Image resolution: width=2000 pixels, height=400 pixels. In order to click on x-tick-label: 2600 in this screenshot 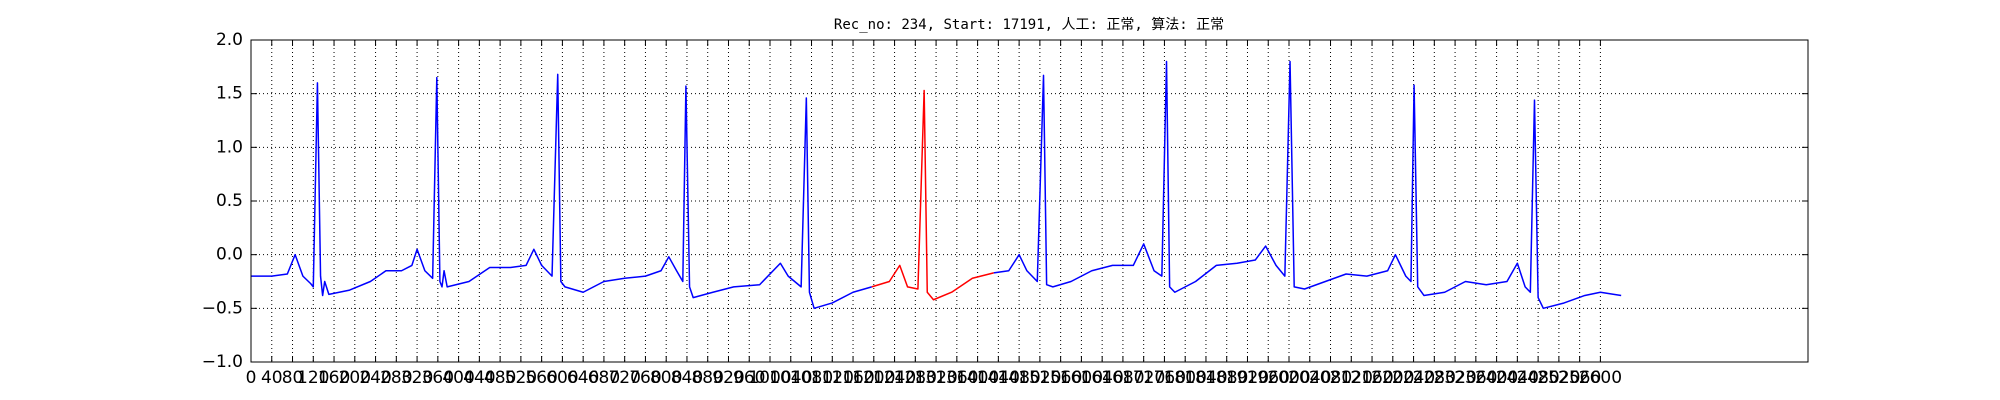, I will do `click(1600, 378)`.